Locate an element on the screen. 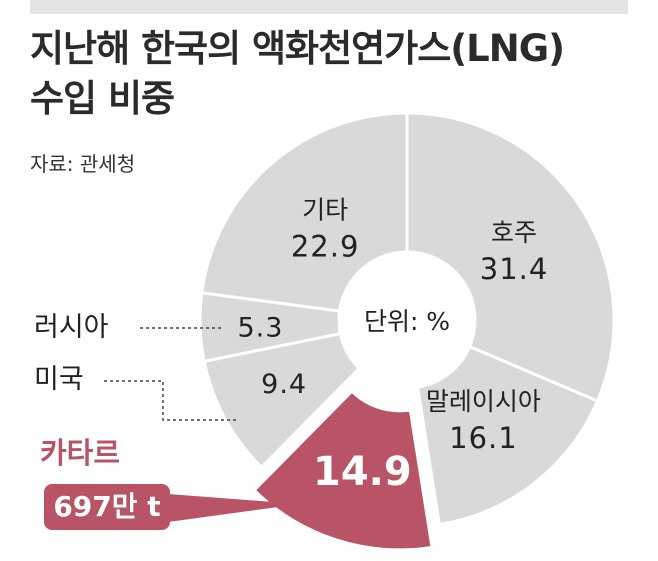 The width and height of the screenshot is (658, 561). top-divider is located at coordinates (329, 7).